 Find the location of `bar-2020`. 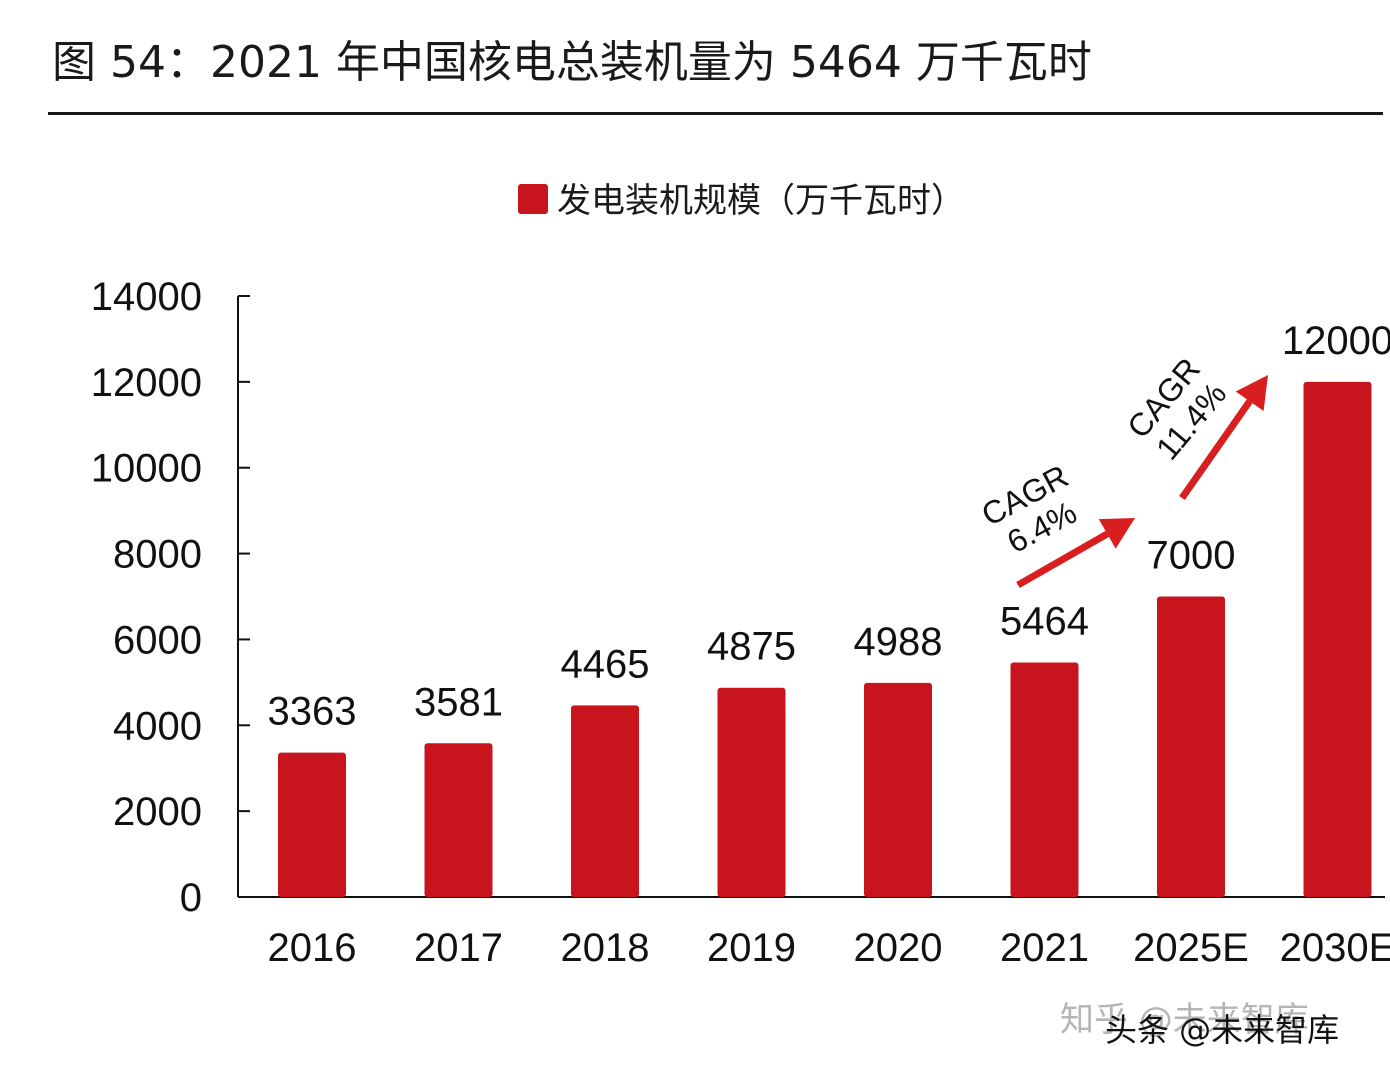

bar-2020 is located at coordinates (898, 789).